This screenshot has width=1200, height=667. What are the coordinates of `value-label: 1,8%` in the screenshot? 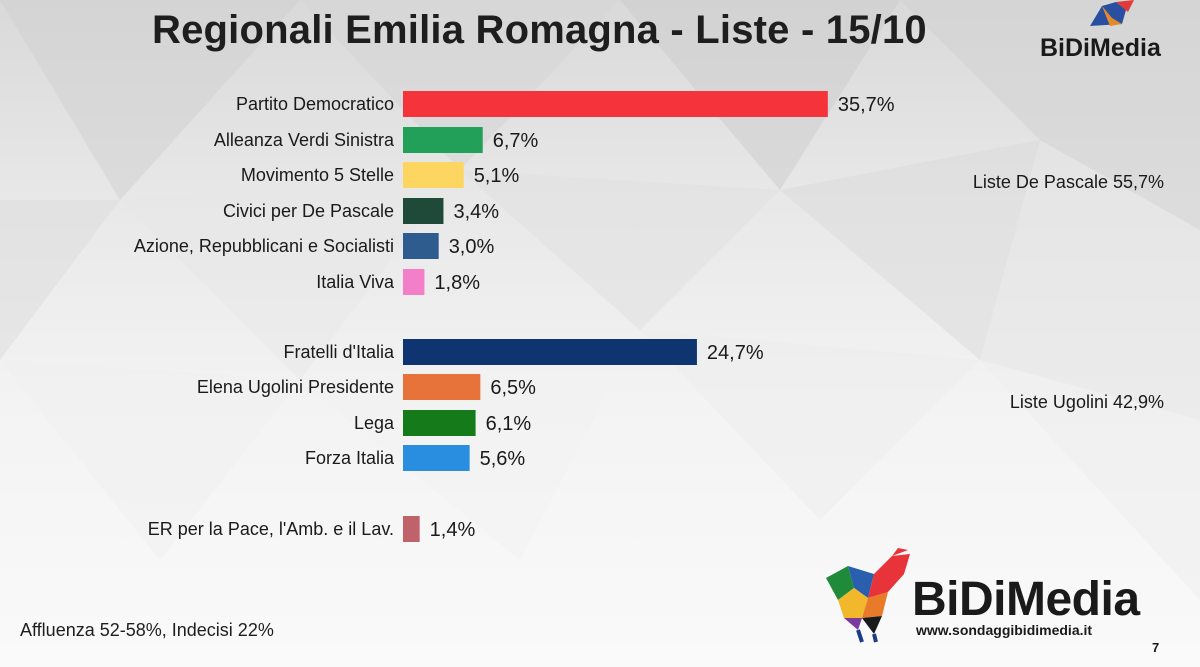 It's located at (457, 283).